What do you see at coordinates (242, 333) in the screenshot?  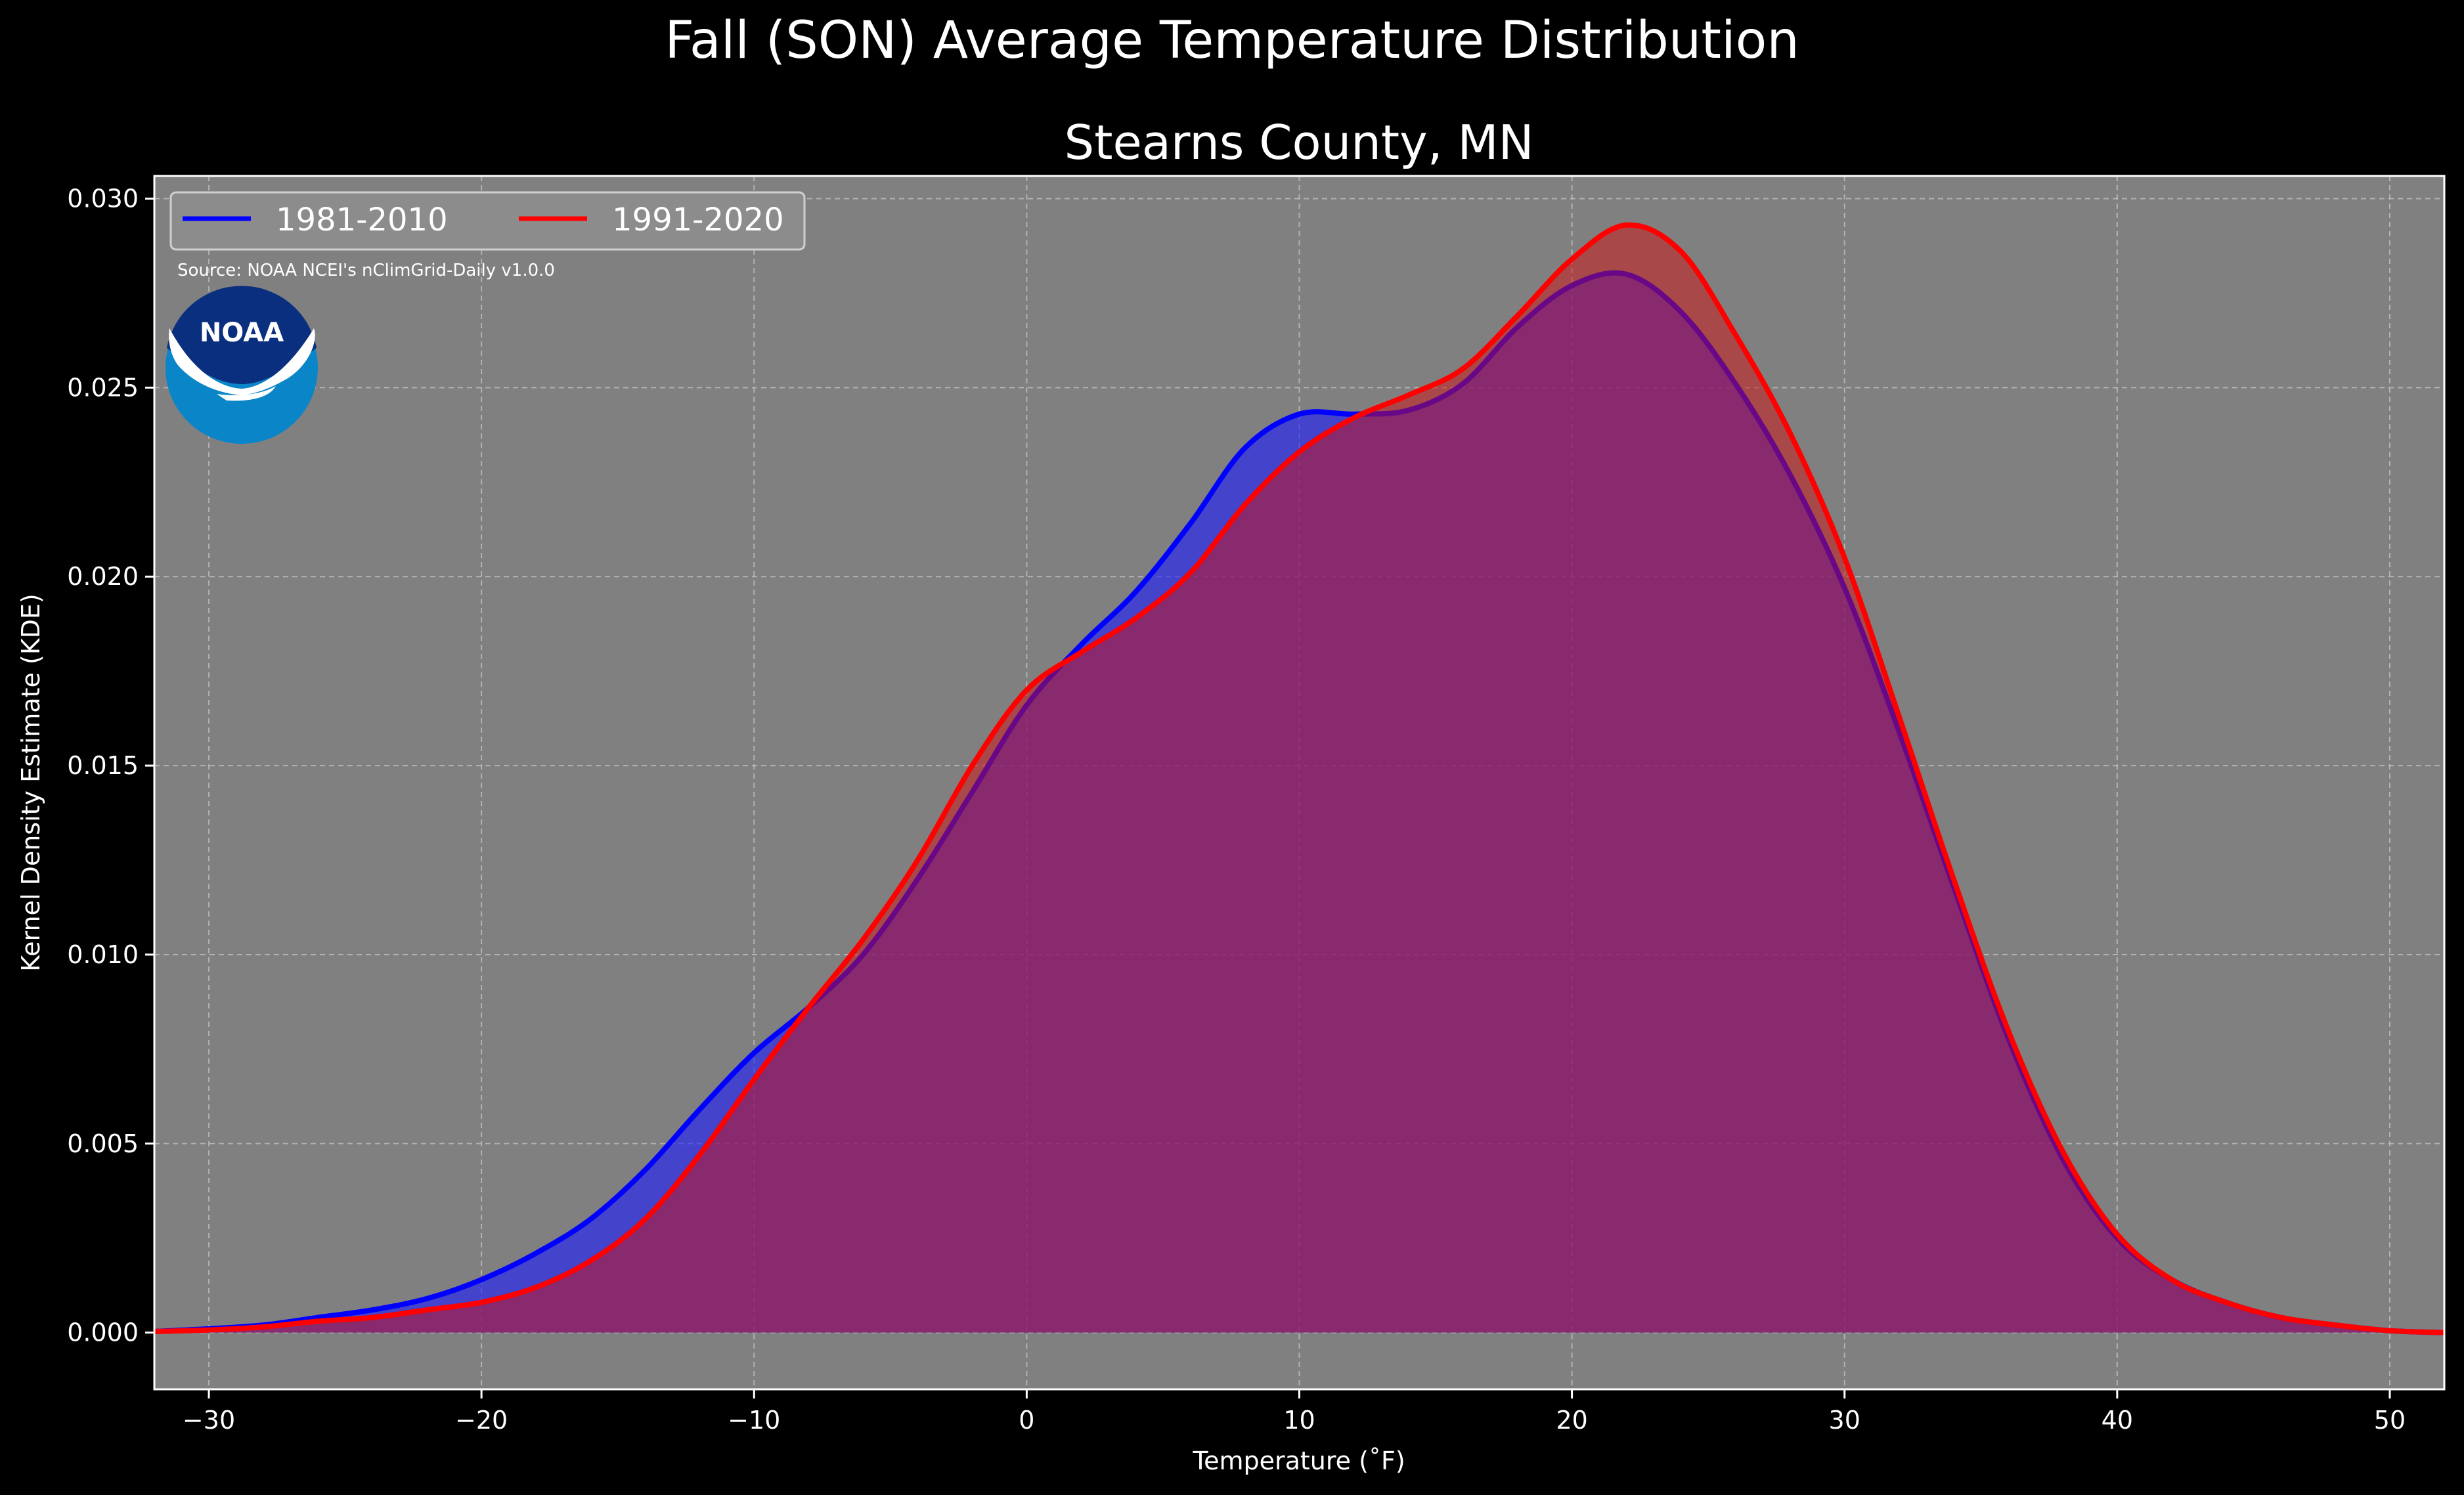 I see `noaa-logo-text: NOAA` at bounding box center [242, 333].